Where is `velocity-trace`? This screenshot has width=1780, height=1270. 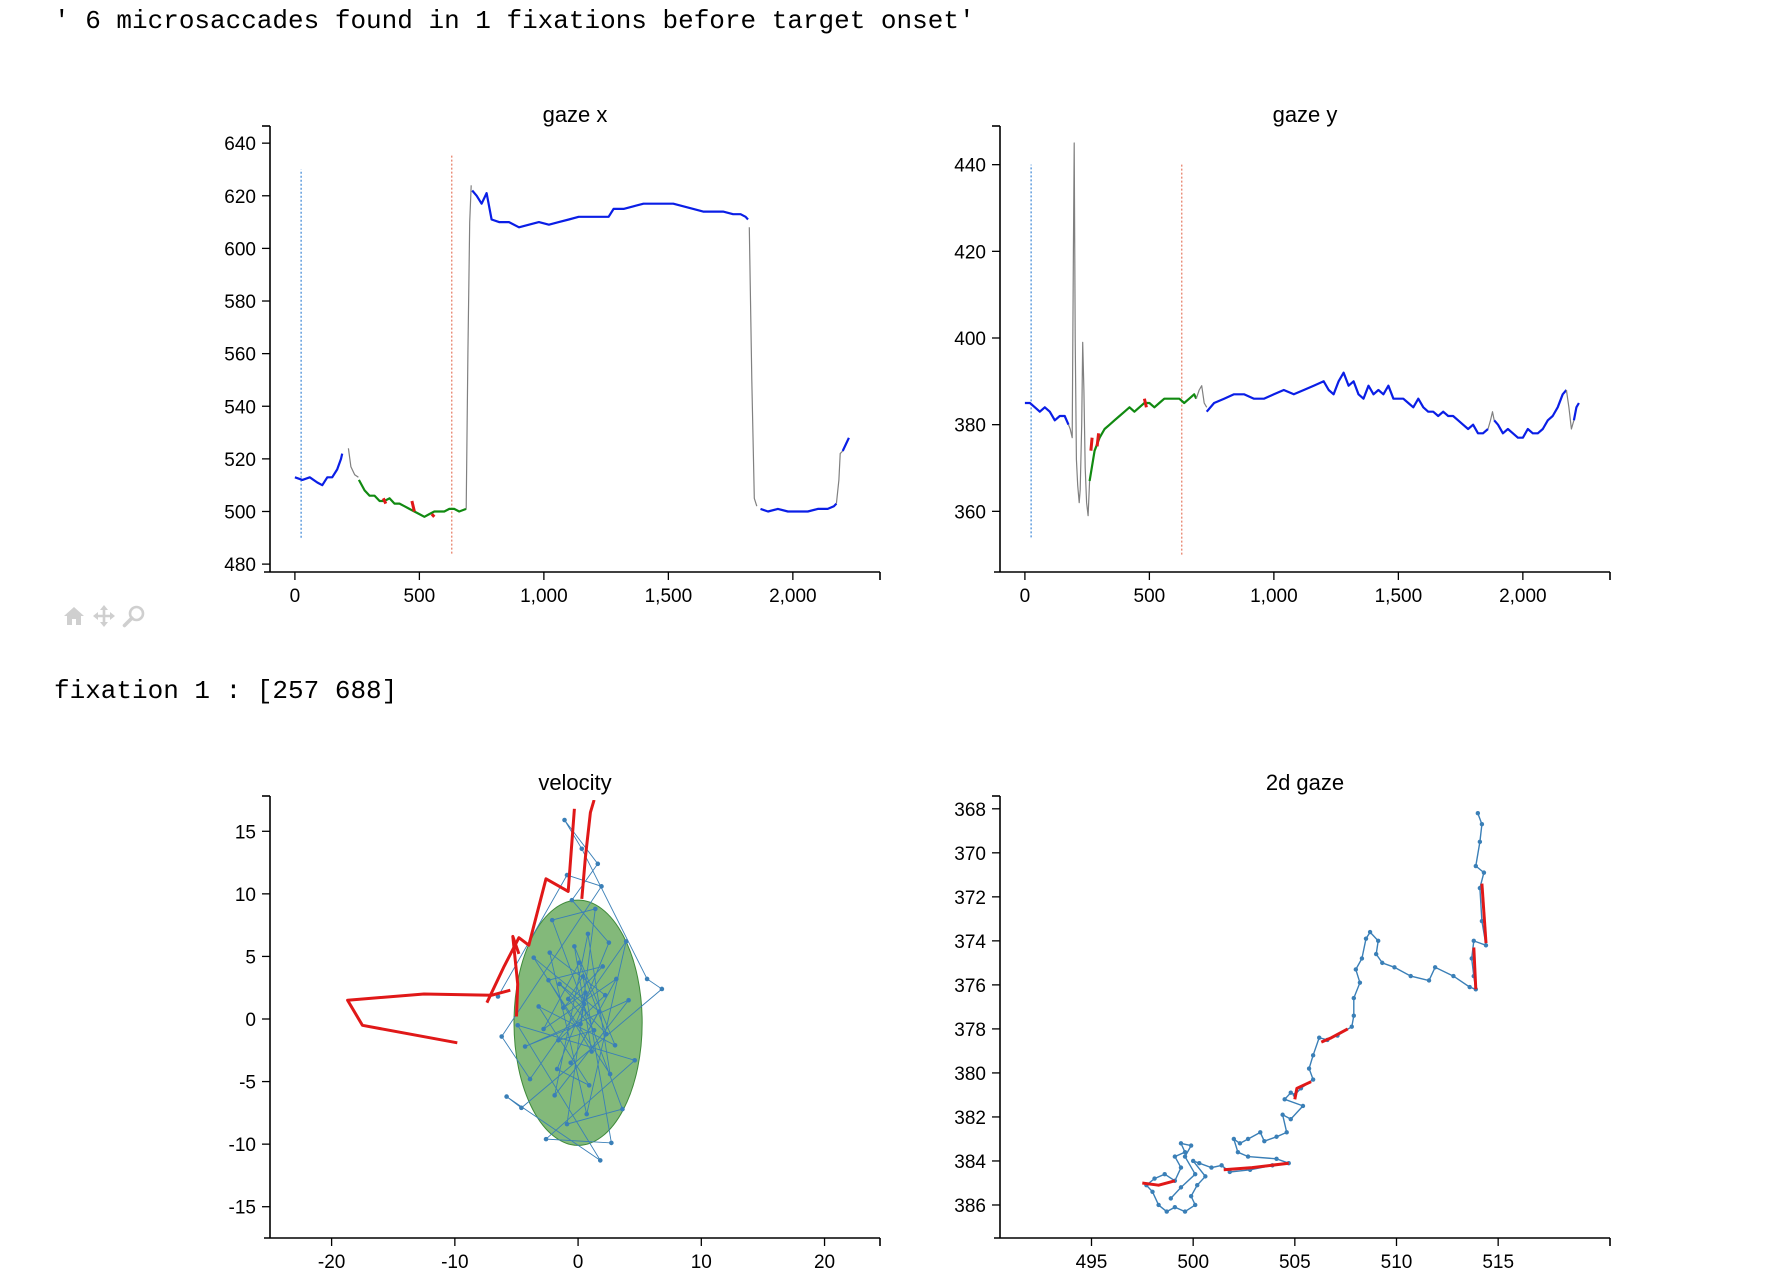 velocity-trace is located at coordinates (580, 990).